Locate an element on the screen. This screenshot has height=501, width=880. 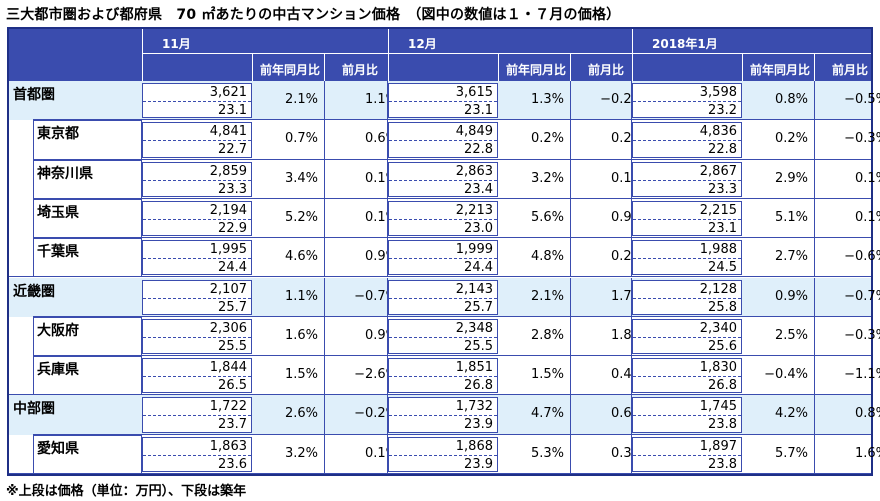
mom-value: −0.6% is located at coordinates (862, 257).